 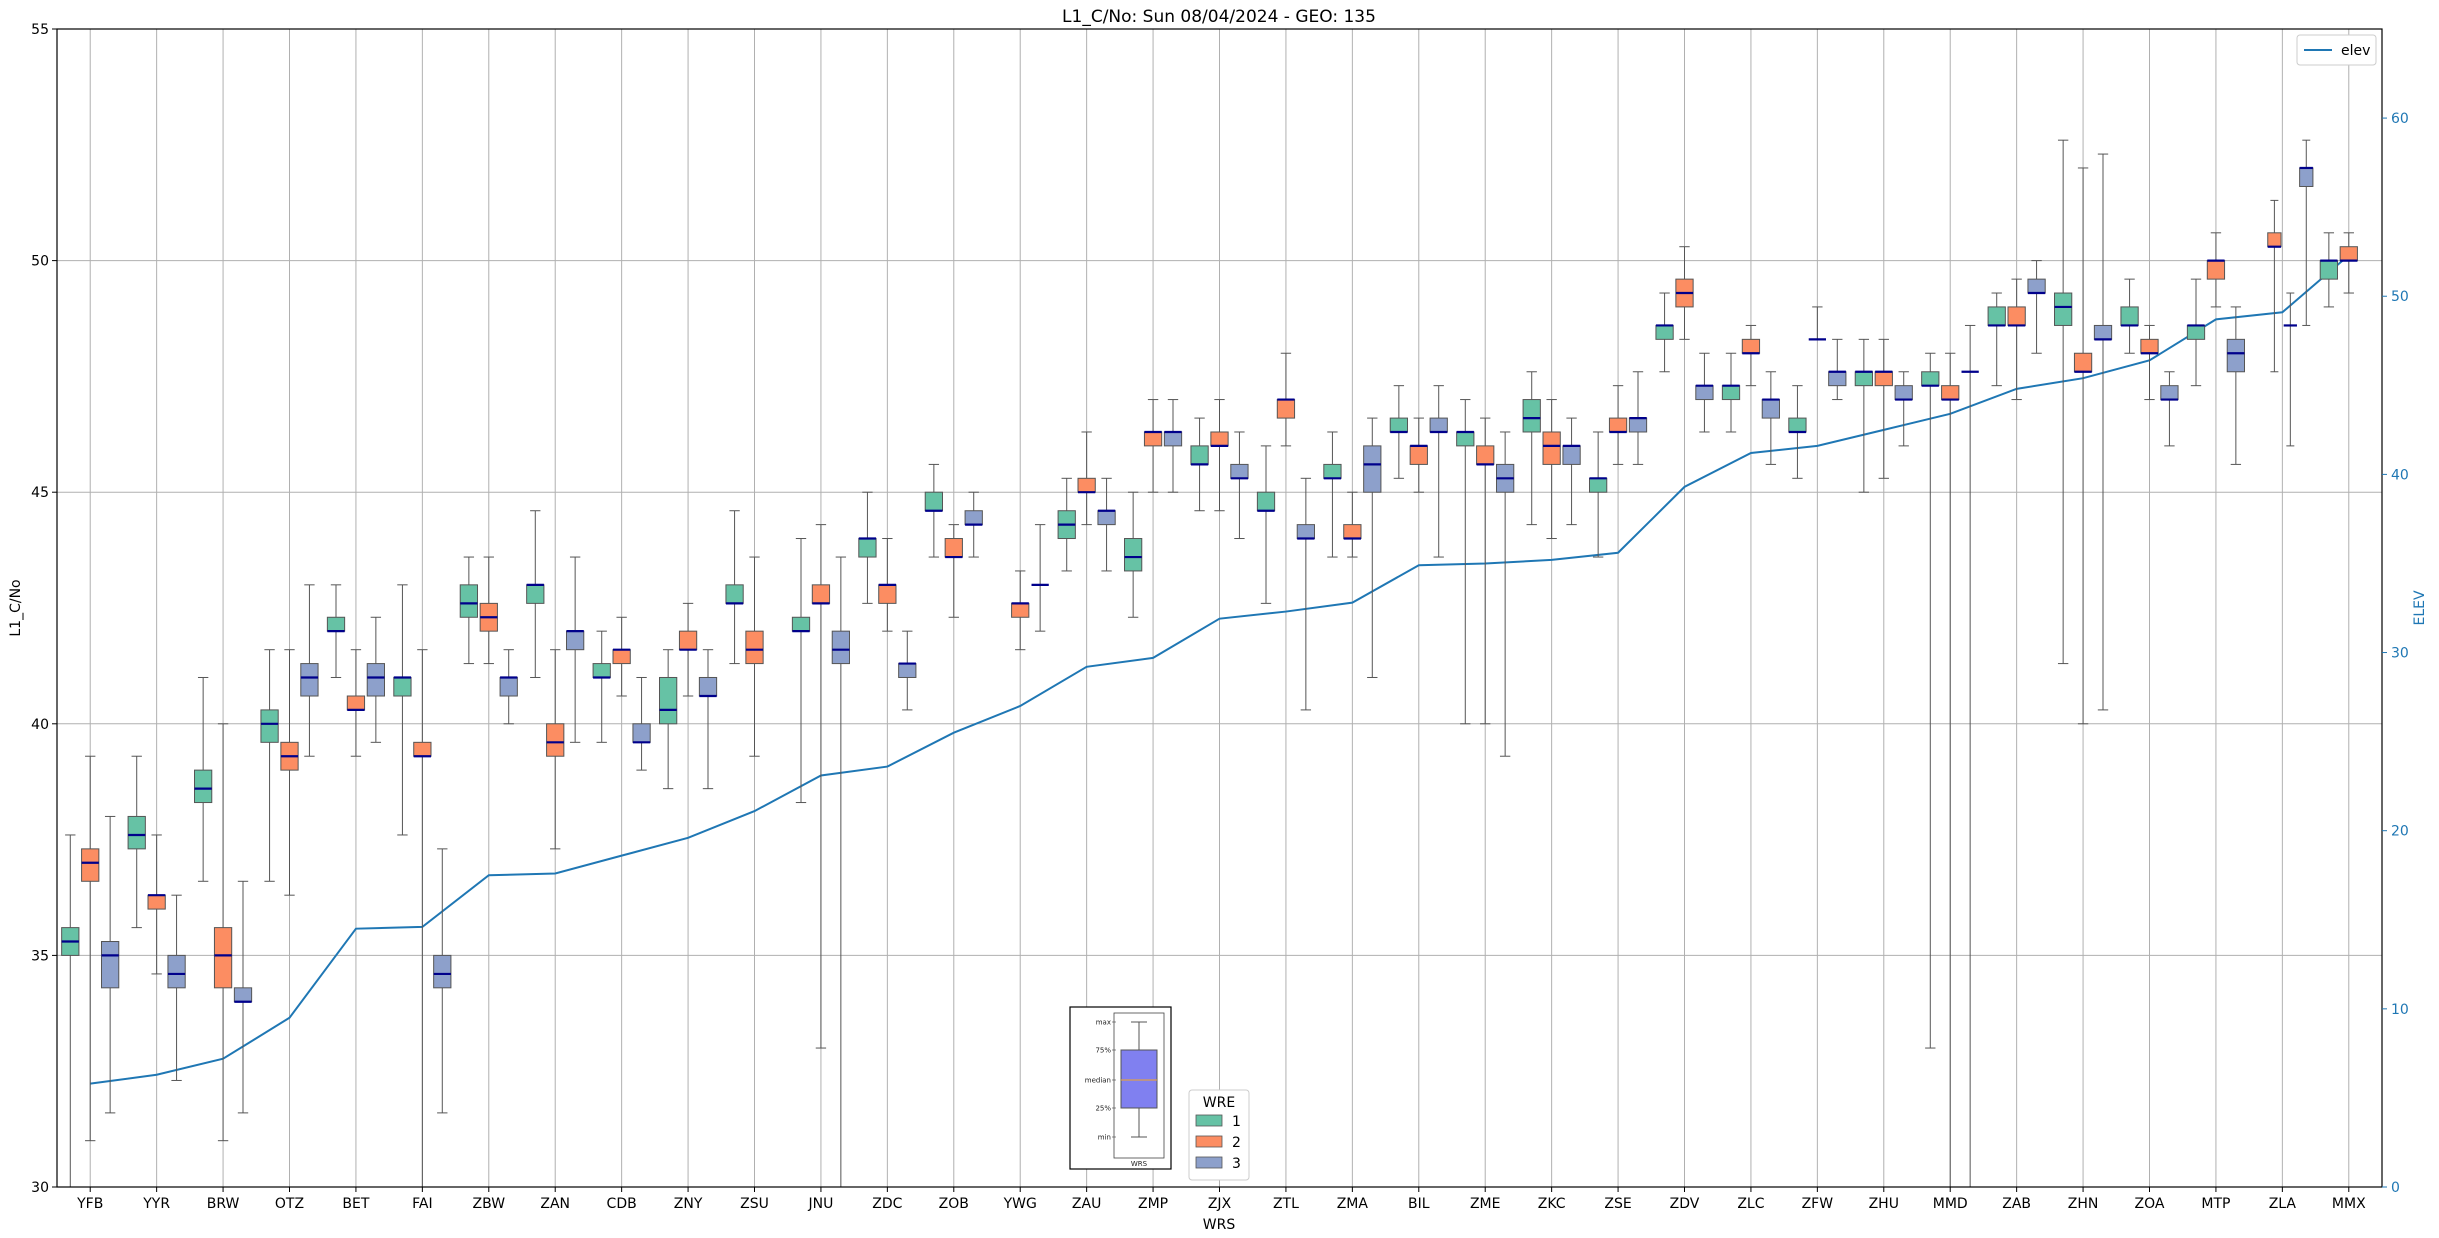 What do you see at coordinates (754, 1204) in the screenshot?
I see `x-tick-label: ZSU` at bounding box center [754, 1204].